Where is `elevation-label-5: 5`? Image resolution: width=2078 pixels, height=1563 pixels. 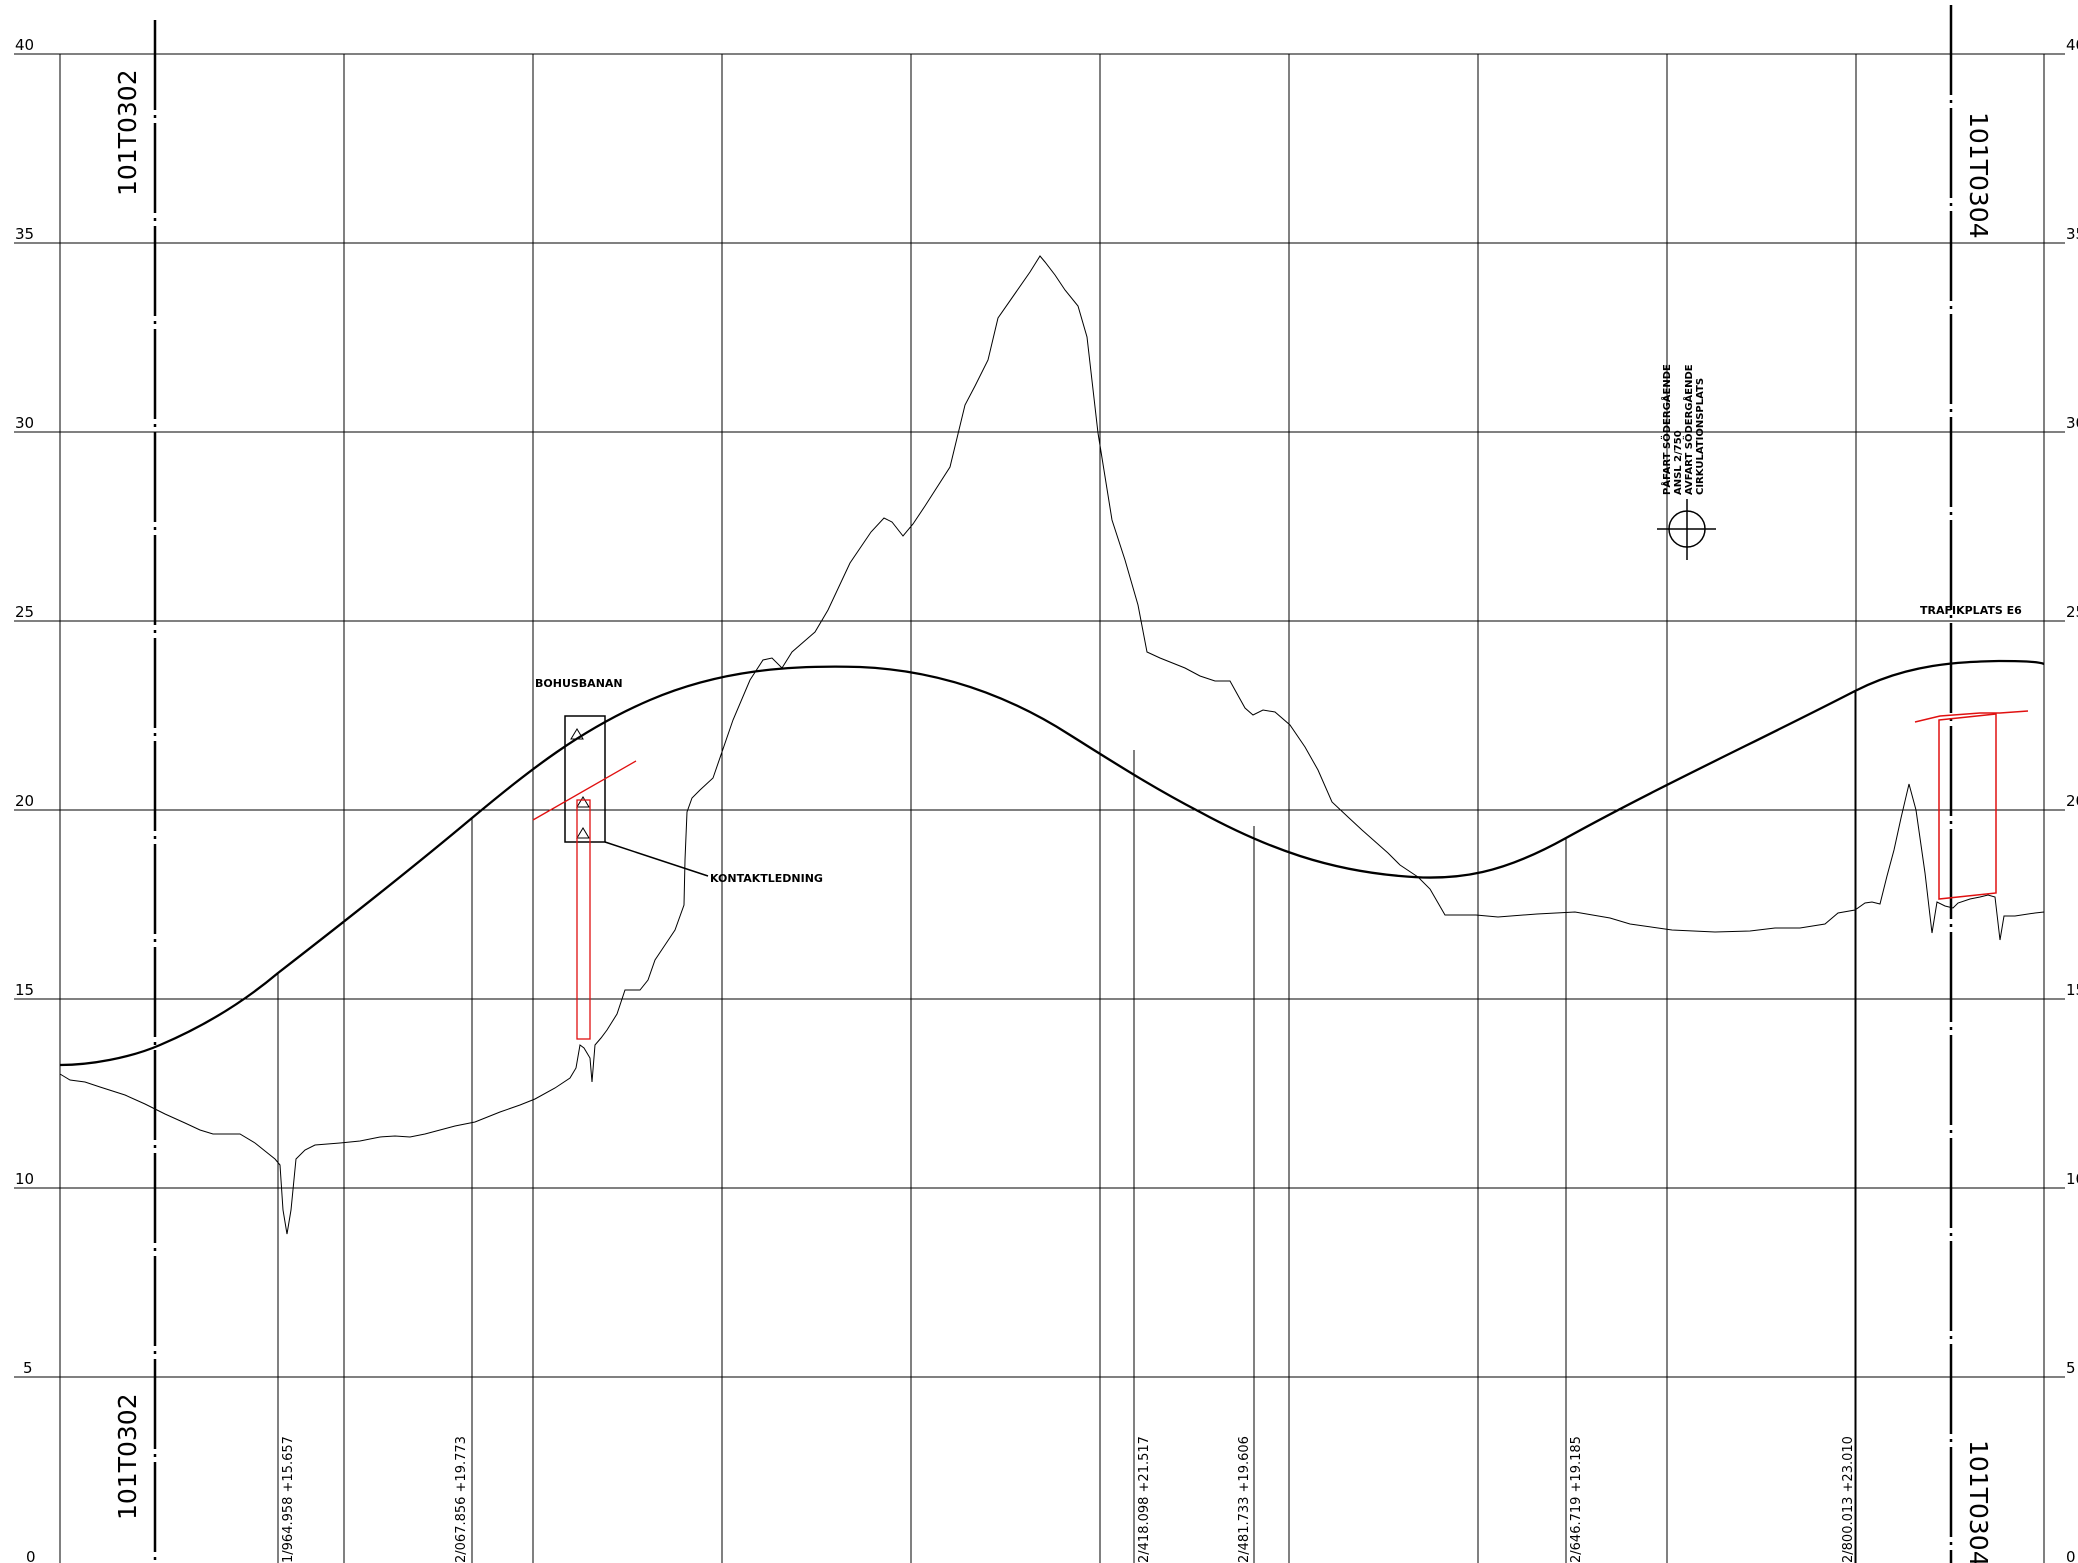
elevation-label-5: 5 is located at coordinates (28, 1368).